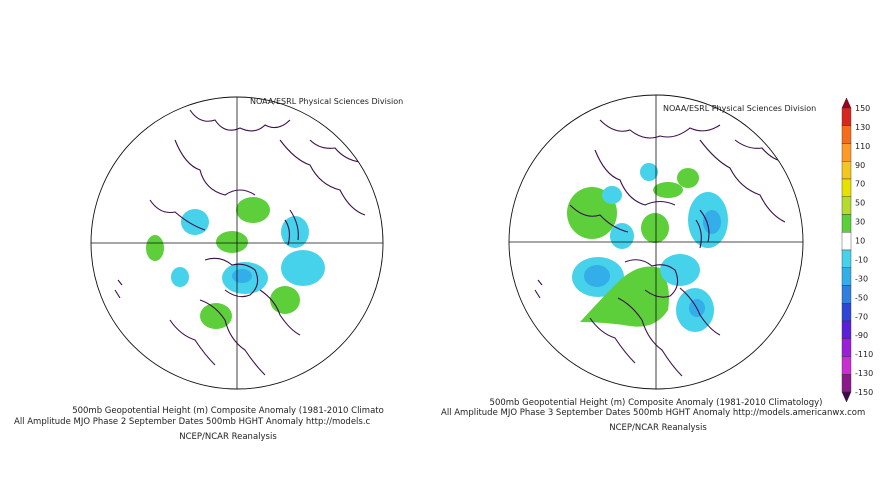 The width and height of the screenshot is (892, 501). Describe the element at coordinates (861, 316) in the screenshot. I see `colorbar-tick-label: -70` at that location.